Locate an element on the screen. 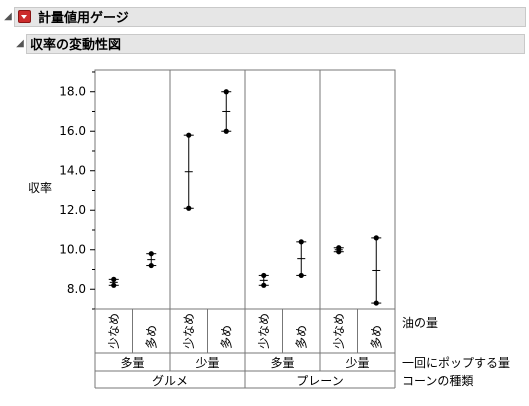 The width and height of the screenshot is (529, 406). y-tick-label: 14.0 is located at coordinates (72, 171).